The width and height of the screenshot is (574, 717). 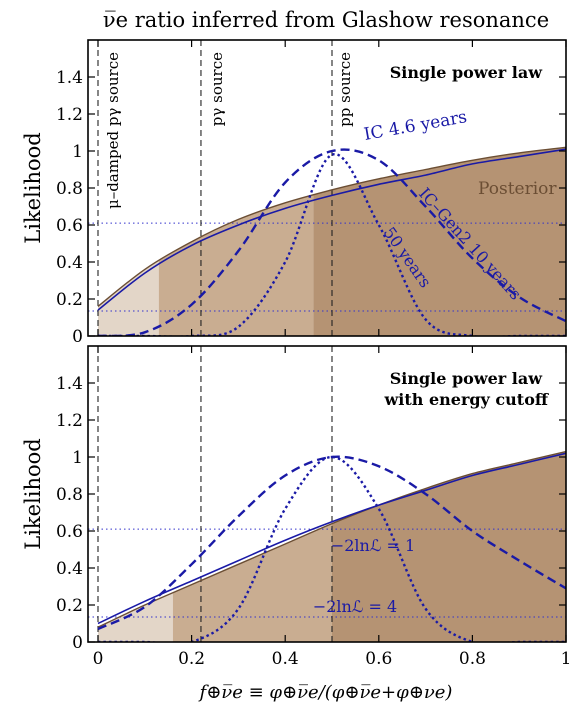 What do you see at coordinates (77, 458) in the screenshot?
I see `bottom-ytick-label: 1` at bounding box center [77, 458].